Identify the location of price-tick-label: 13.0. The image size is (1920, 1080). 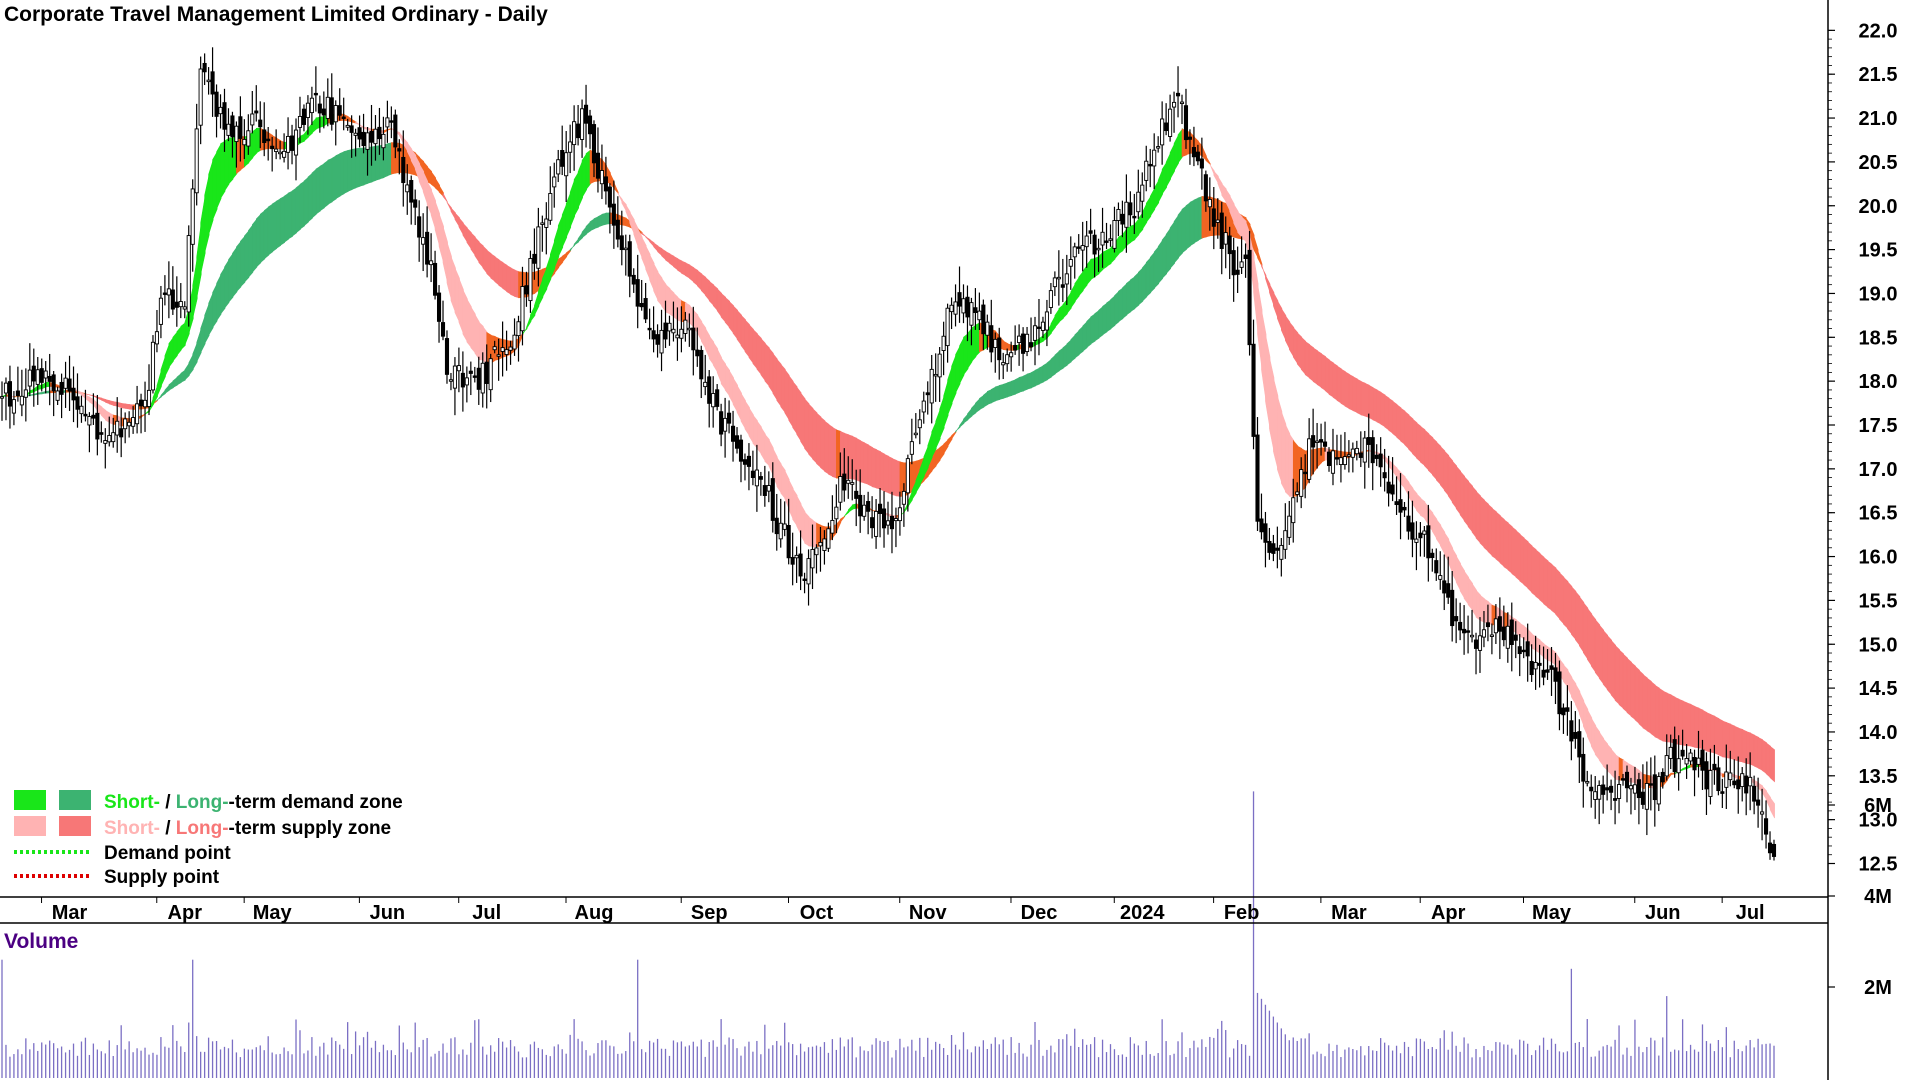
(1878, 821).